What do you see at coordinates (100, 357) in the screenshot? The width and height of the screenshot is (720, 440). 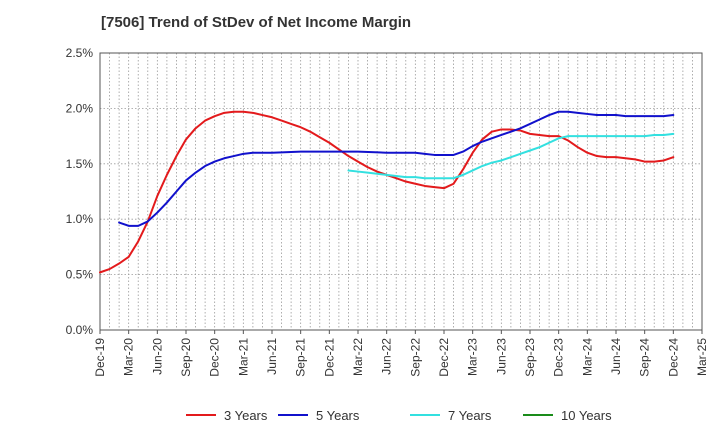 I see `x-tick-label: Dec-19` at bounding box center [100, 357].